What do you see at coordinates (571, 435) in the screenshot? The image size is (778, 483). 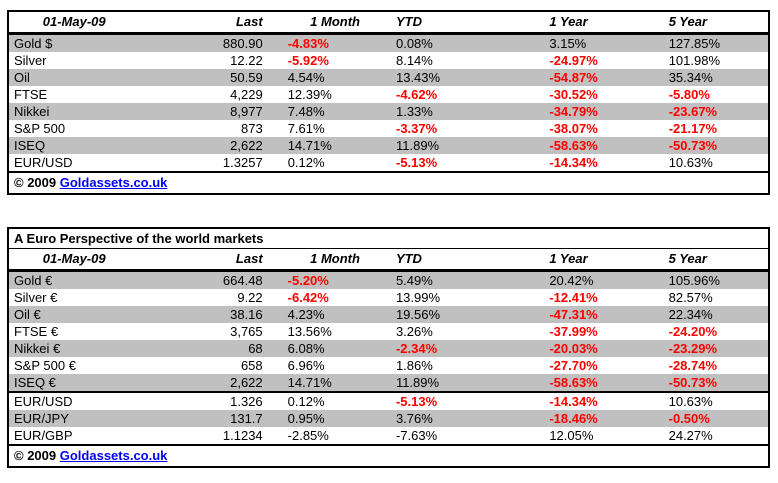 I see `cell-1-year: 12.05%` at bounding box center [571, 435].